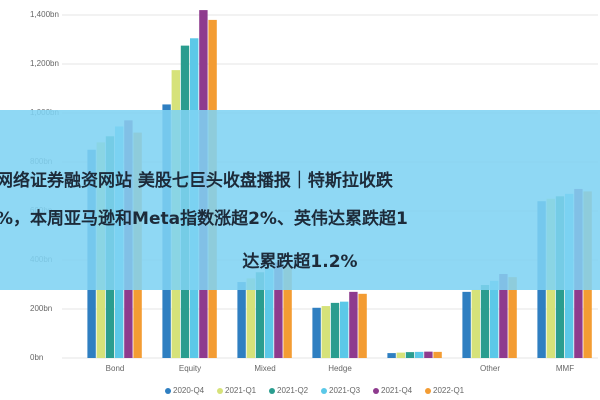 The height and width of the screenshot is (400, 600). What do you see at coordinates (565, 368) in the screenshot?
I see `x-tick-label: MMF` at bounding box center [565, 368].